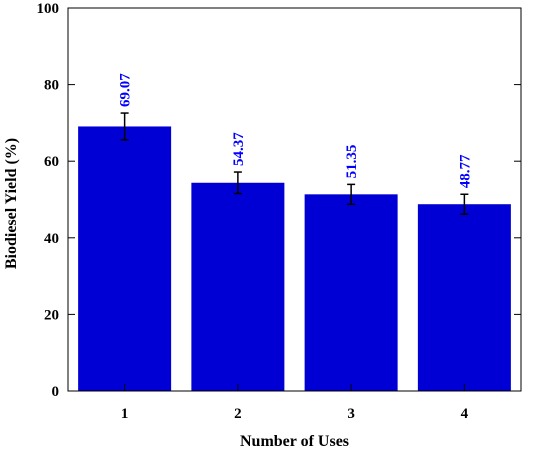 The image size is (533, 455). I want to click on data-label: 51.35, so click(352, 162).